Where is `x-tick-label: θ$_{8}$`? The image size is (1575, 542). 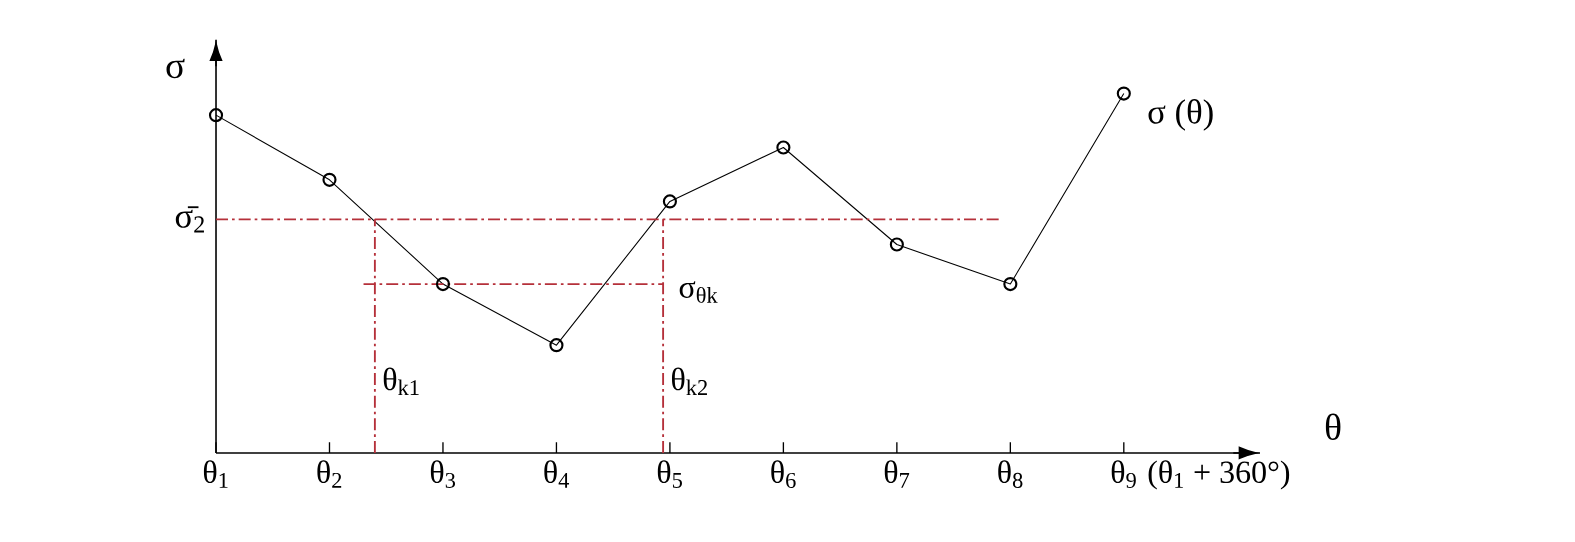 x-tick-label: θ$_{8}$ is located at coordinates (1010, 474).